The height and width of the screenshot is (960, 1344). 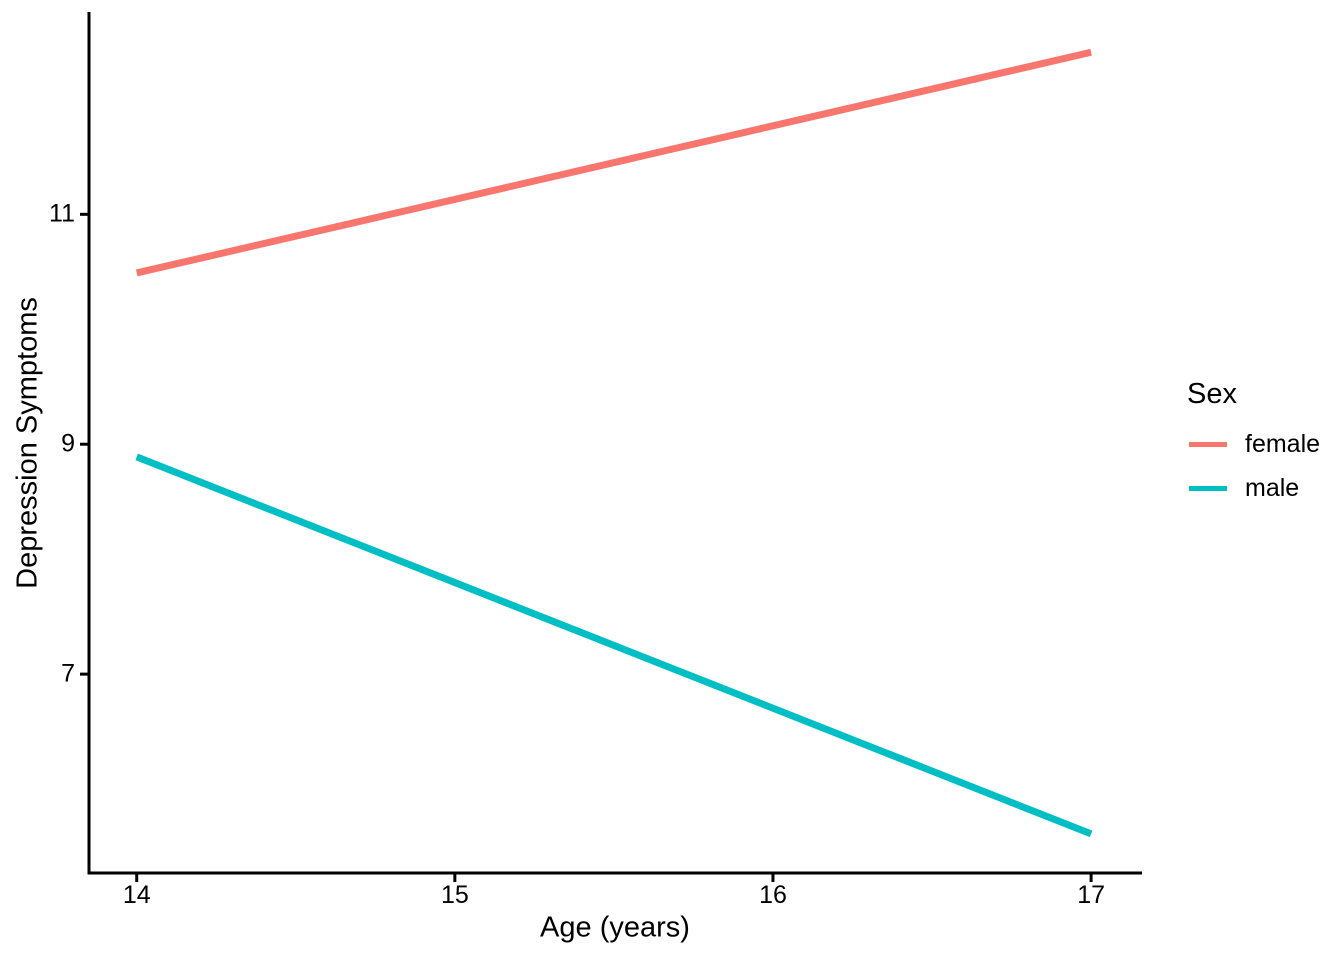 I want to click on legend-entry-male: male, so click(x=1244, y=487).